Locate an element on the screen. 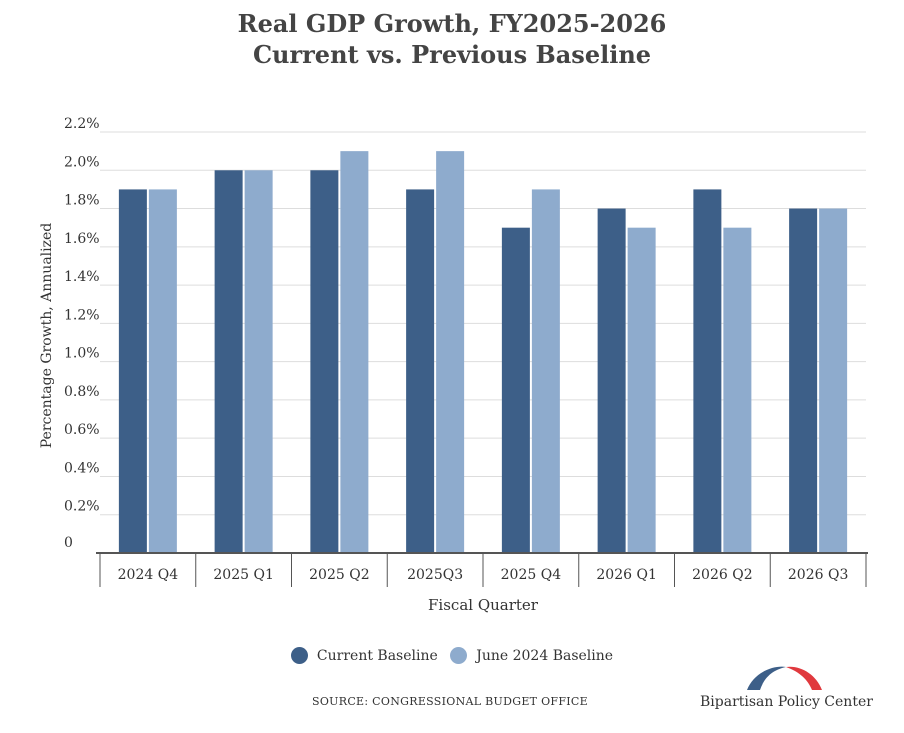 Image resolution: width=904 pixels, height=733 pixels. y-axis-title: Percentage Growth, Annualized is located at coordinates (47, 336).